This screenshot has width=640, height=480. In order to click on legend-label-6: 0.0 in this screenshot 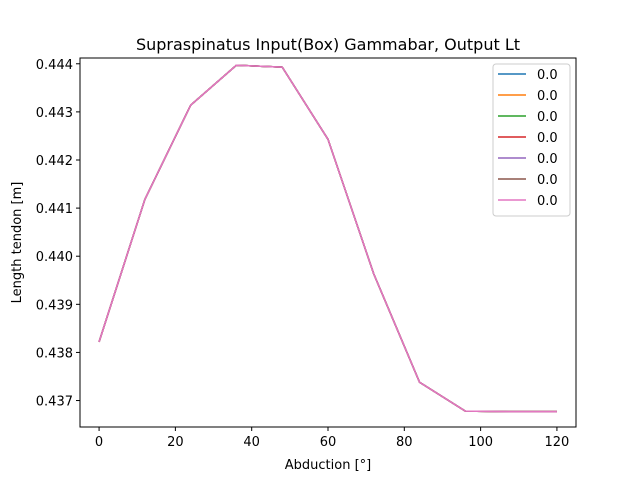, I will do `click(547, 201)`.